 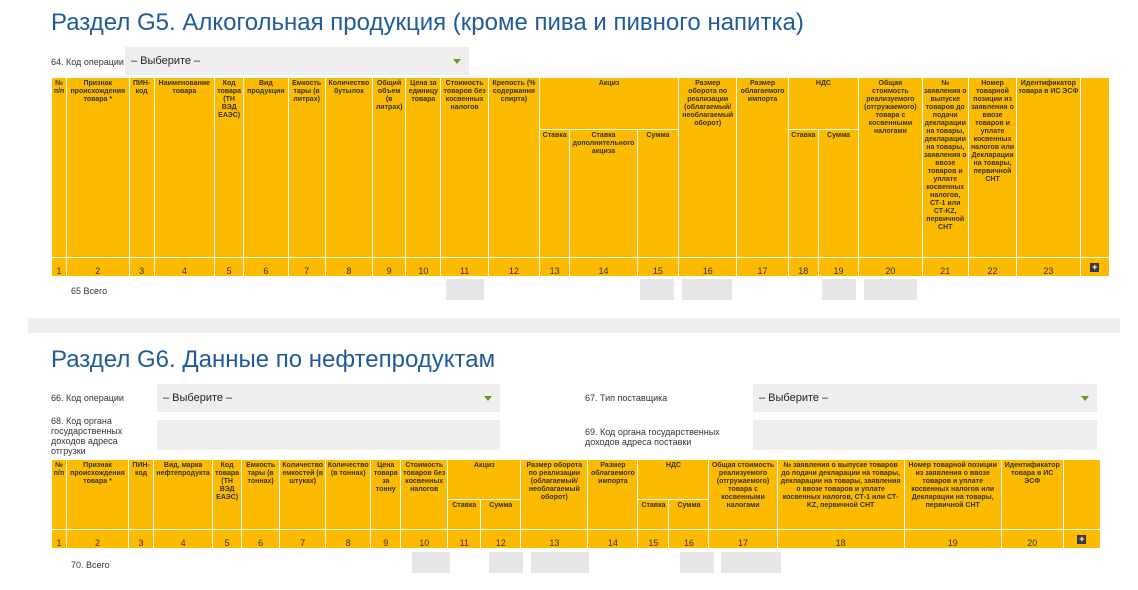 I want to click on g5-total-cost, so click(x=465, y=289).